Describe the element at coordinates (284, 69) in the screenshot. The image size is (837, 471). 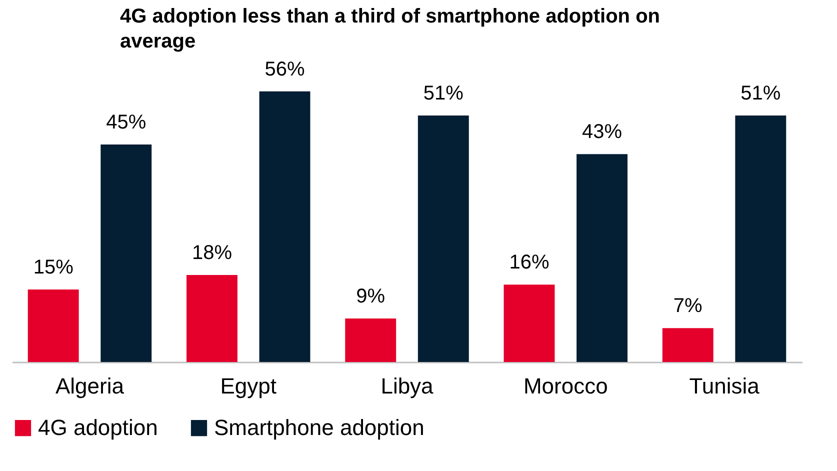
I see `data-label: 56%` at that location.